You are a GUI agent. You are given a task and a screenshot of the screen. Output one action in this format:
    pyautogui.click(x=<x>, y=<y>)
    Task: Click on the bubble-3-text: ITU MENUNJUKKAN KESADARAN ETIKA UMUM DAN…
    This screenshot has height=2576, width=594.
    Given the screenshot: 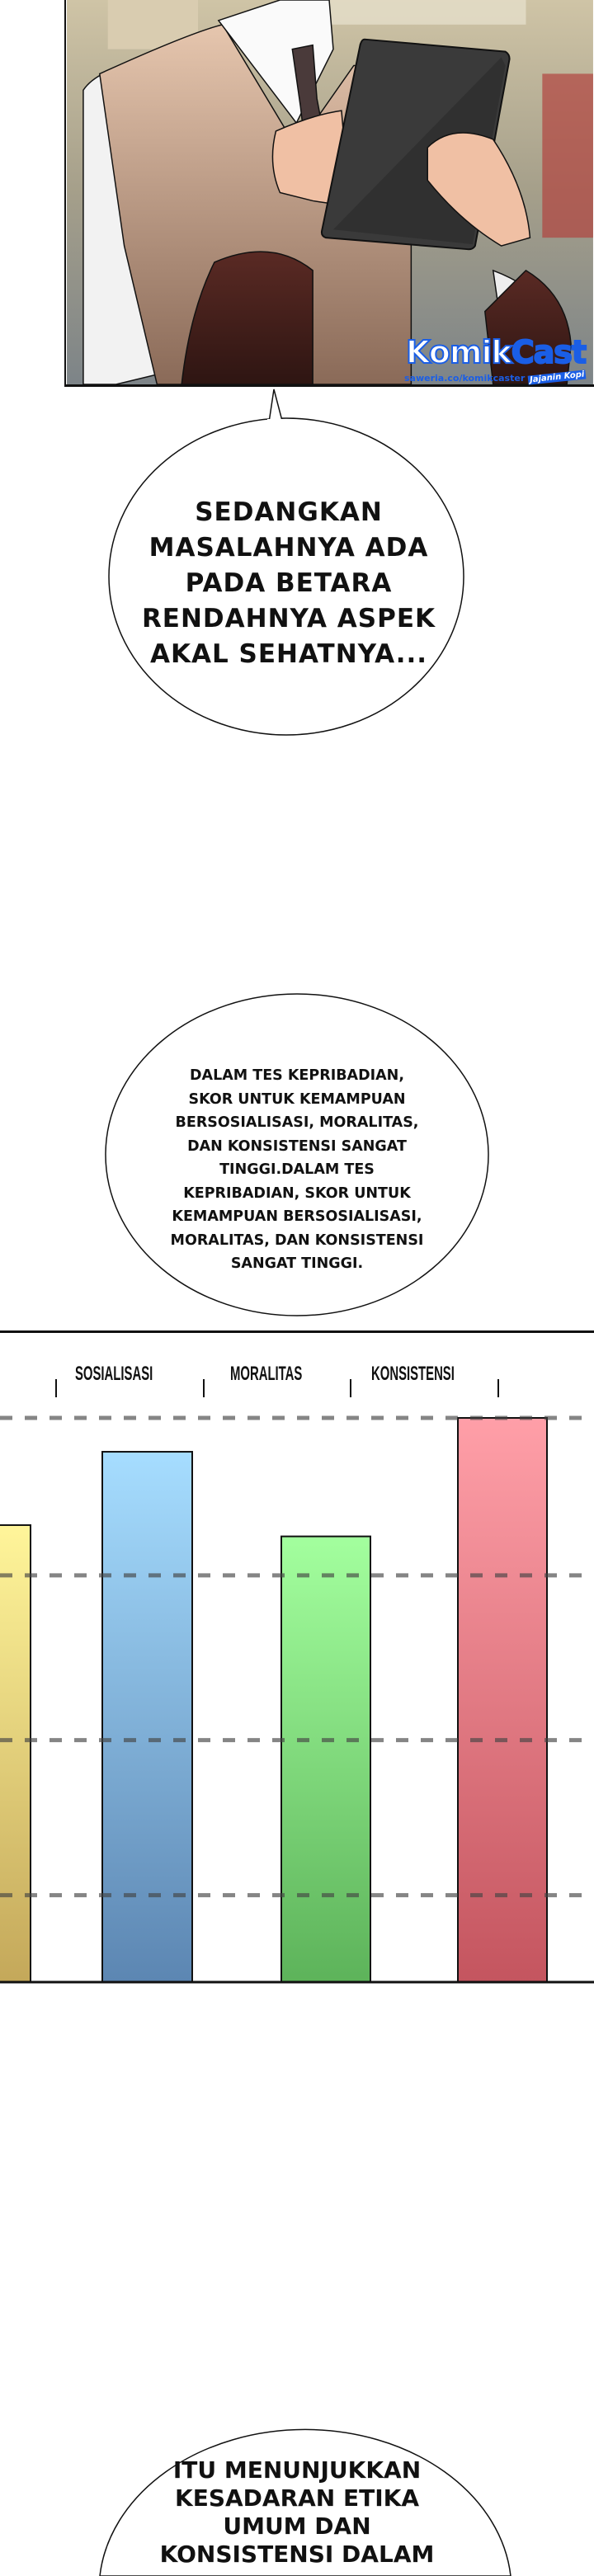 What is the action you would take?
    pyautogui.click(x=297, y=2512)
    